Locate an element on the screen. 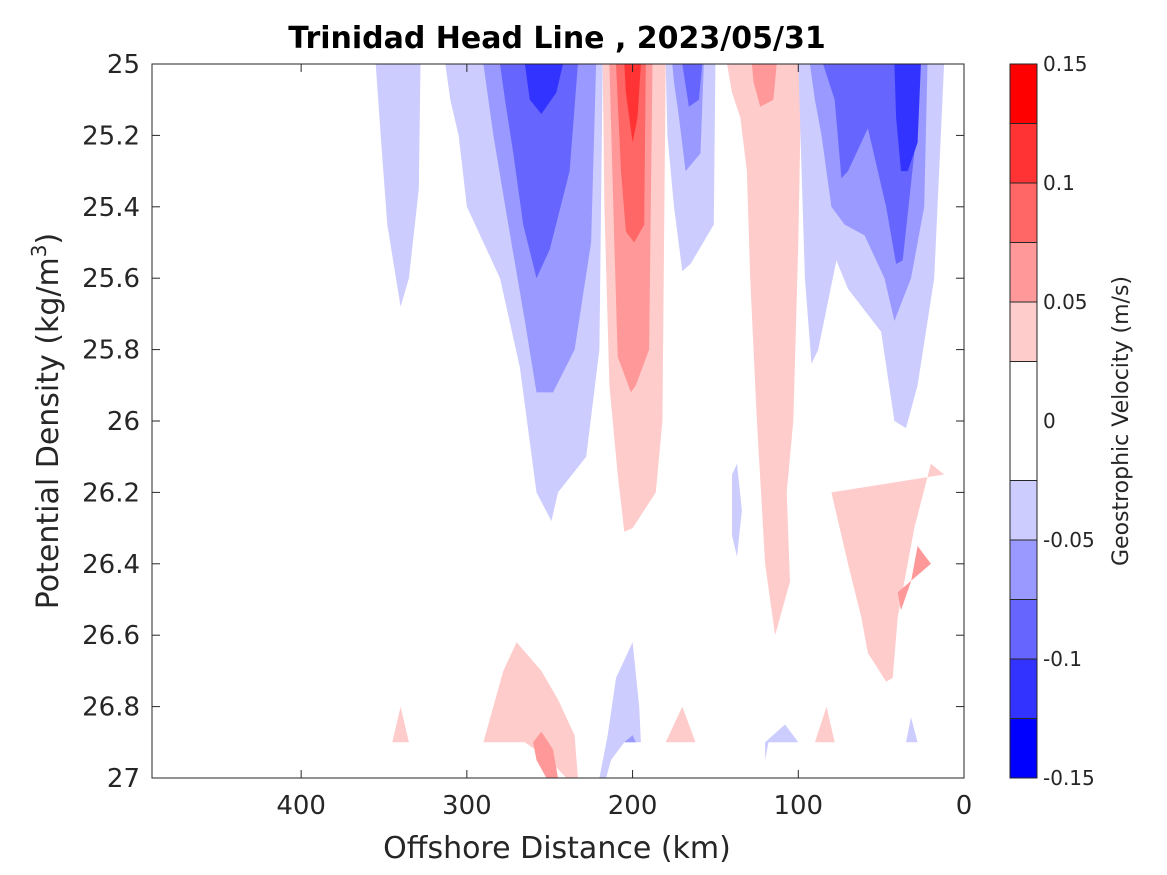 This screenshot has height=875, width=1167. x-tick-label: 400 is located at coordinates (301, 806).